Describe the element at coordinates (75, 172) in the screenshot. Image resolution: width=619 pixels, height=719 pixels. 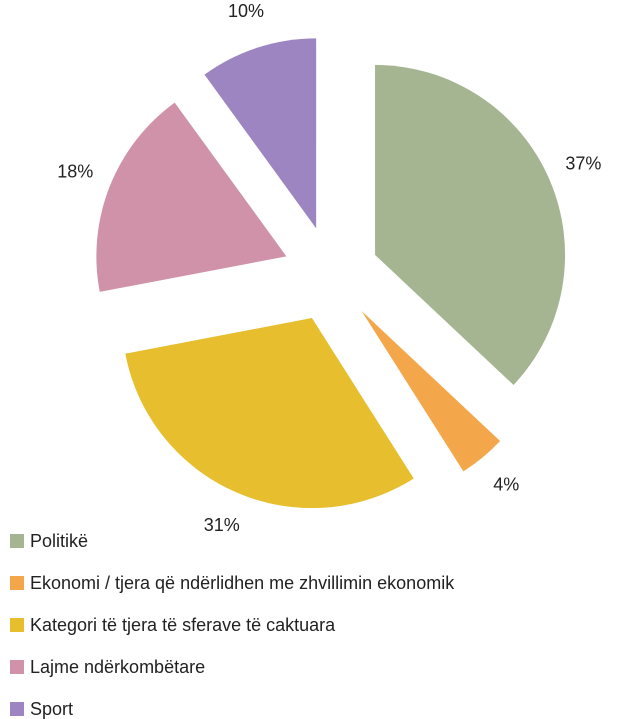
I see `data-label: 18%` at that location.